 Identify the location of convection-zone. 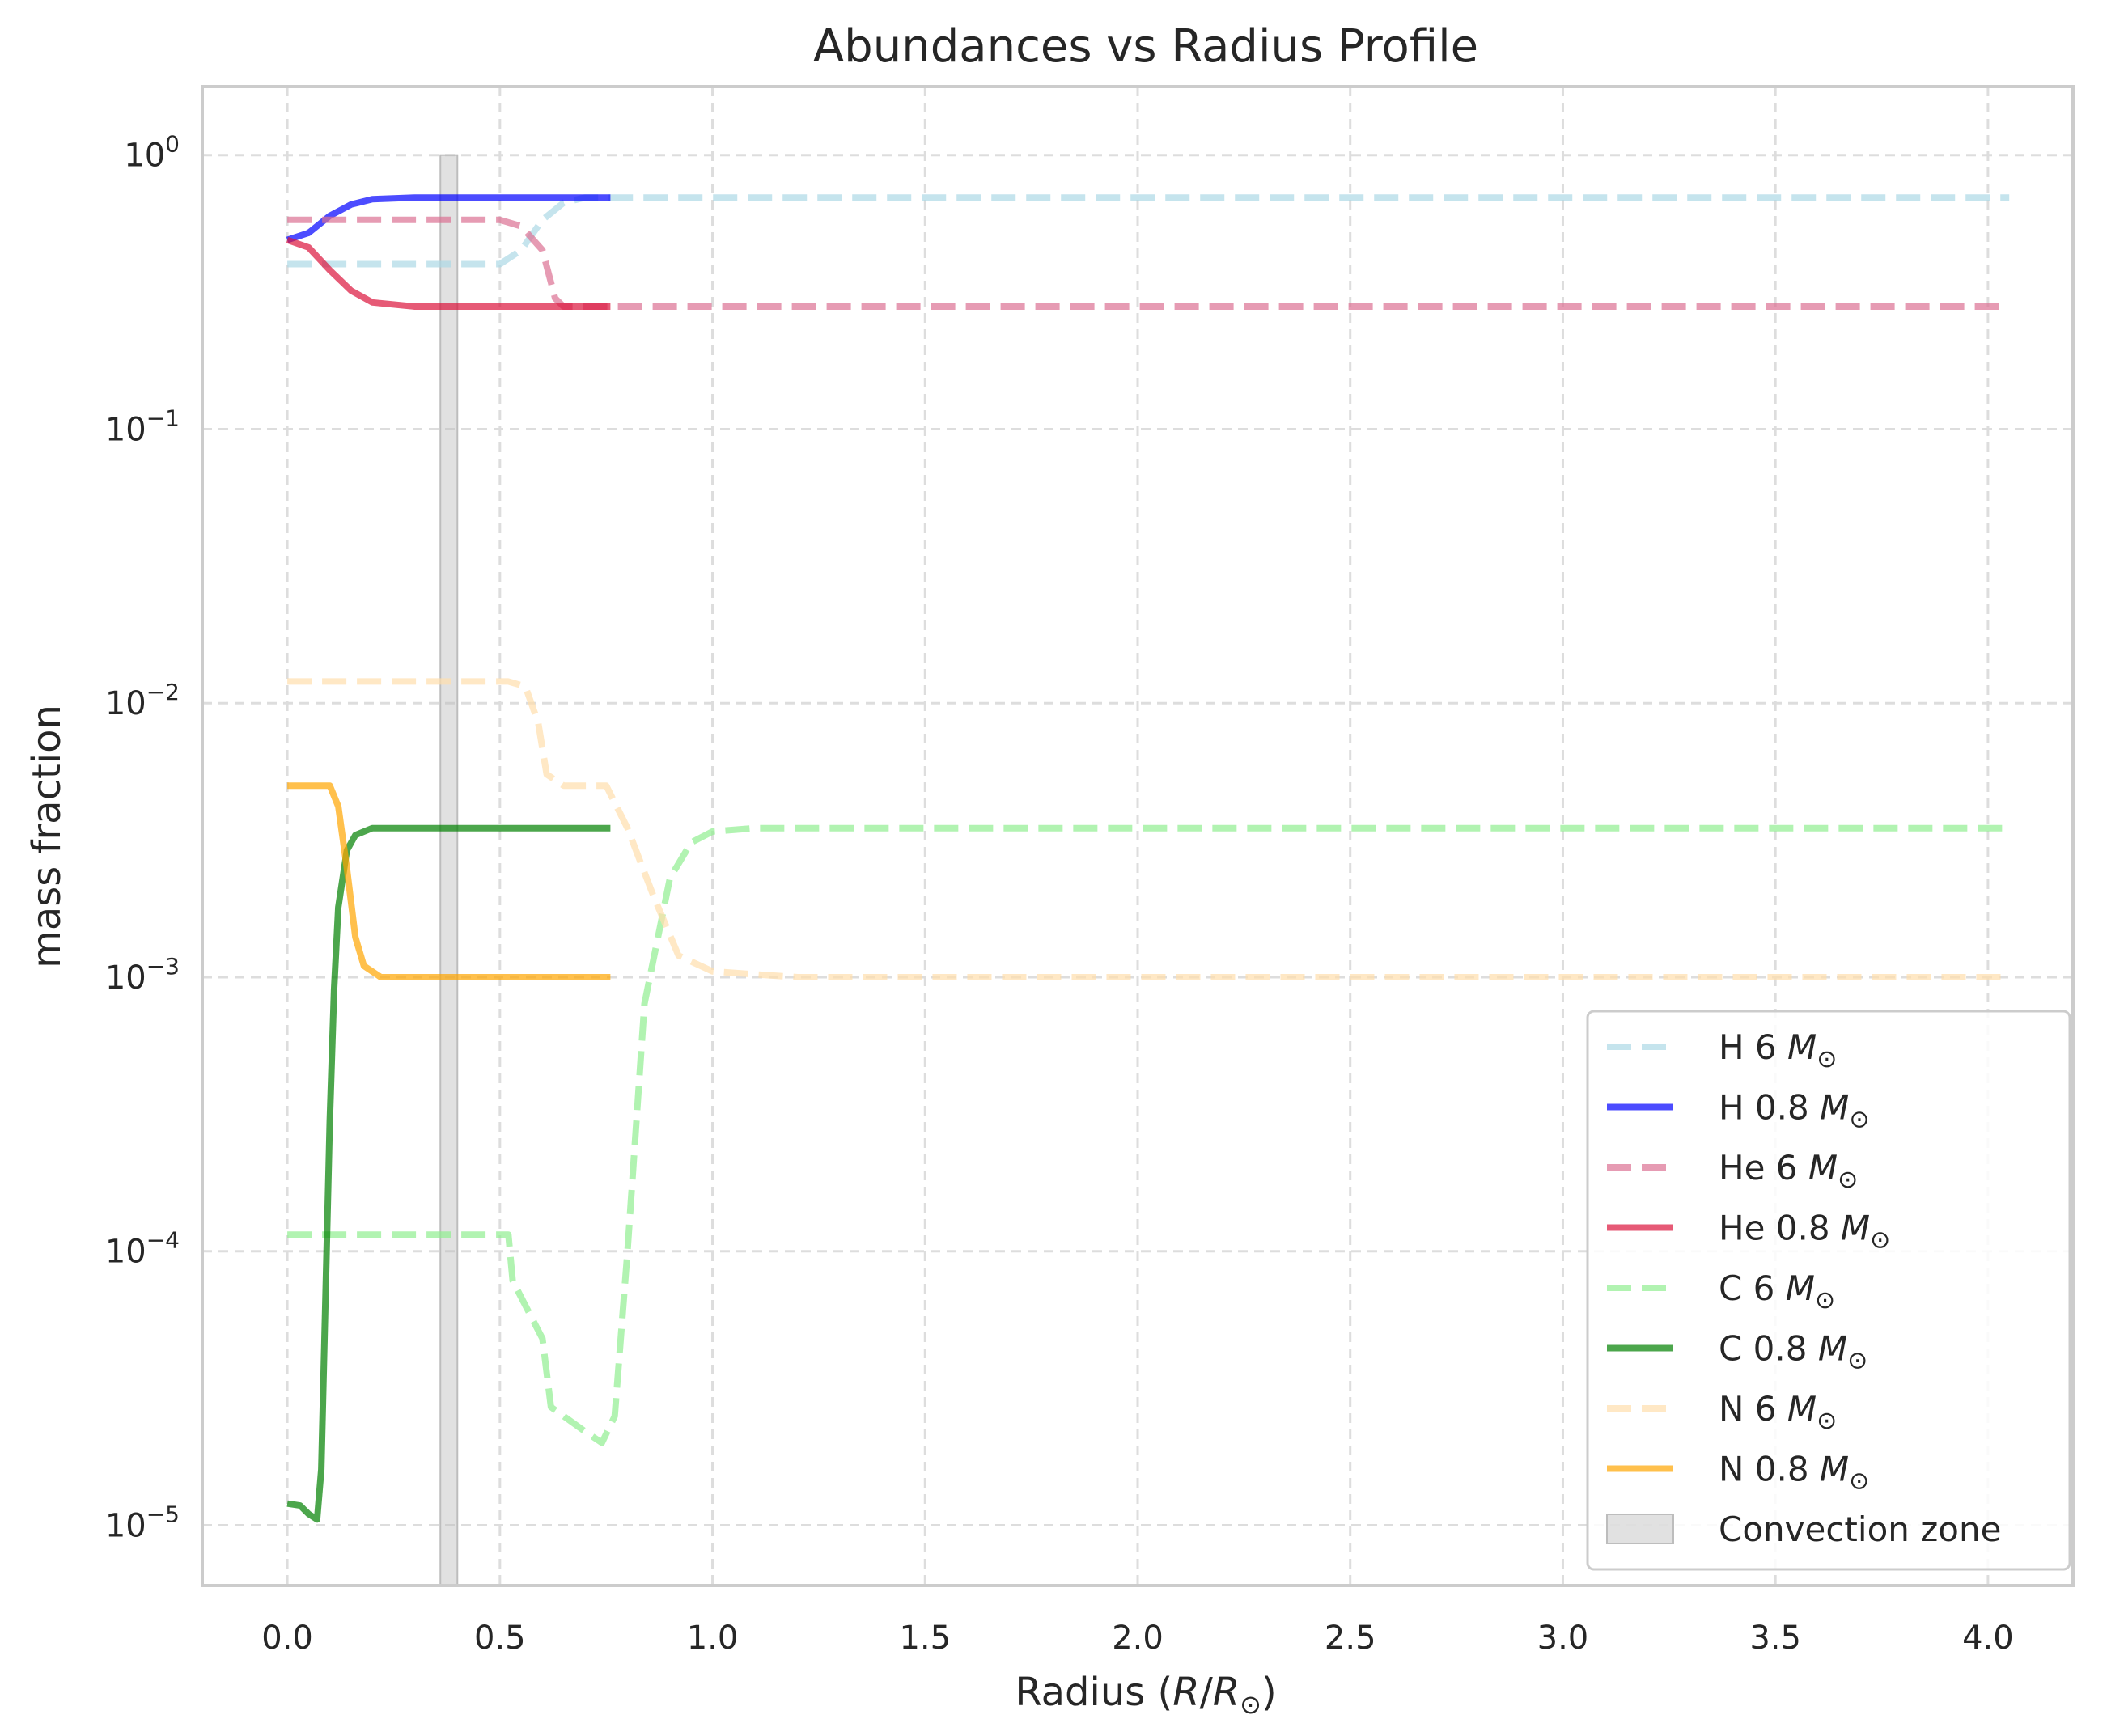
(449, 870).